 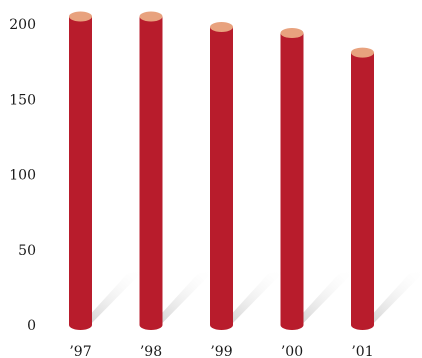 I want to click on x-axis: ’97 ’98 ’99 ’00 ’01, so click(x=221, y=351).